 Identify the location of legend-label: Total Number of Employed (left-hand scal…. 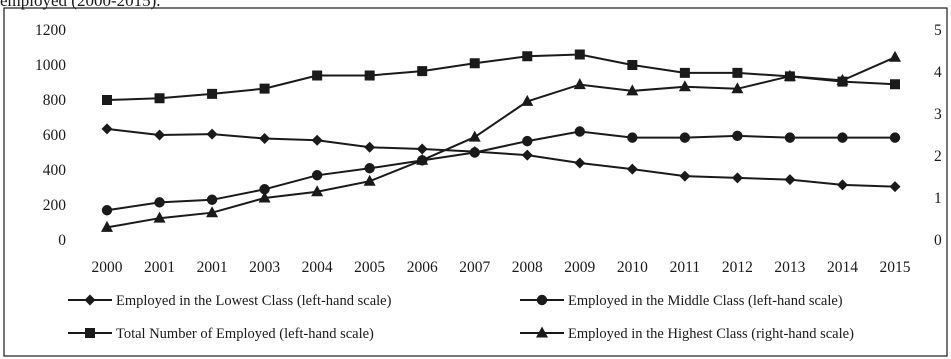
(245, 334).